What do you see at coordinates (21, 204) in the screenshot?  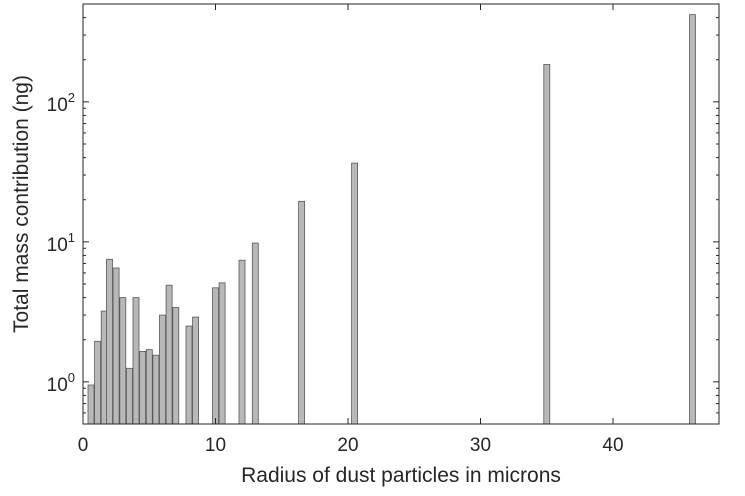 I see `y-axis-title: Total mass contribution (ng)` at bounding box center [21, 204].